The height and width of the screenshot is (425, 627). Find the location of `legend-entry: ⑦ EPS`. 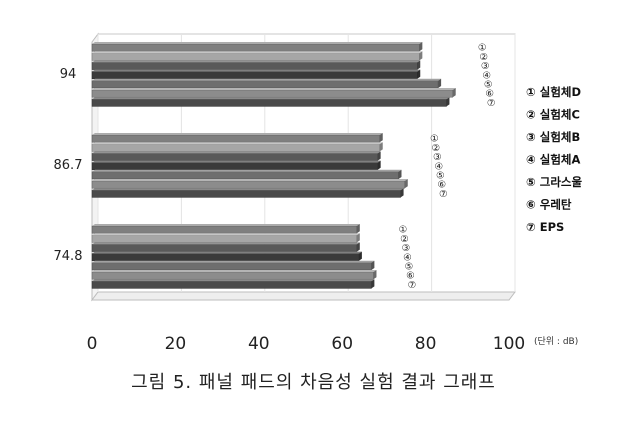

legend-entry: ⑦ EPS is located at coordinates (545, 227).